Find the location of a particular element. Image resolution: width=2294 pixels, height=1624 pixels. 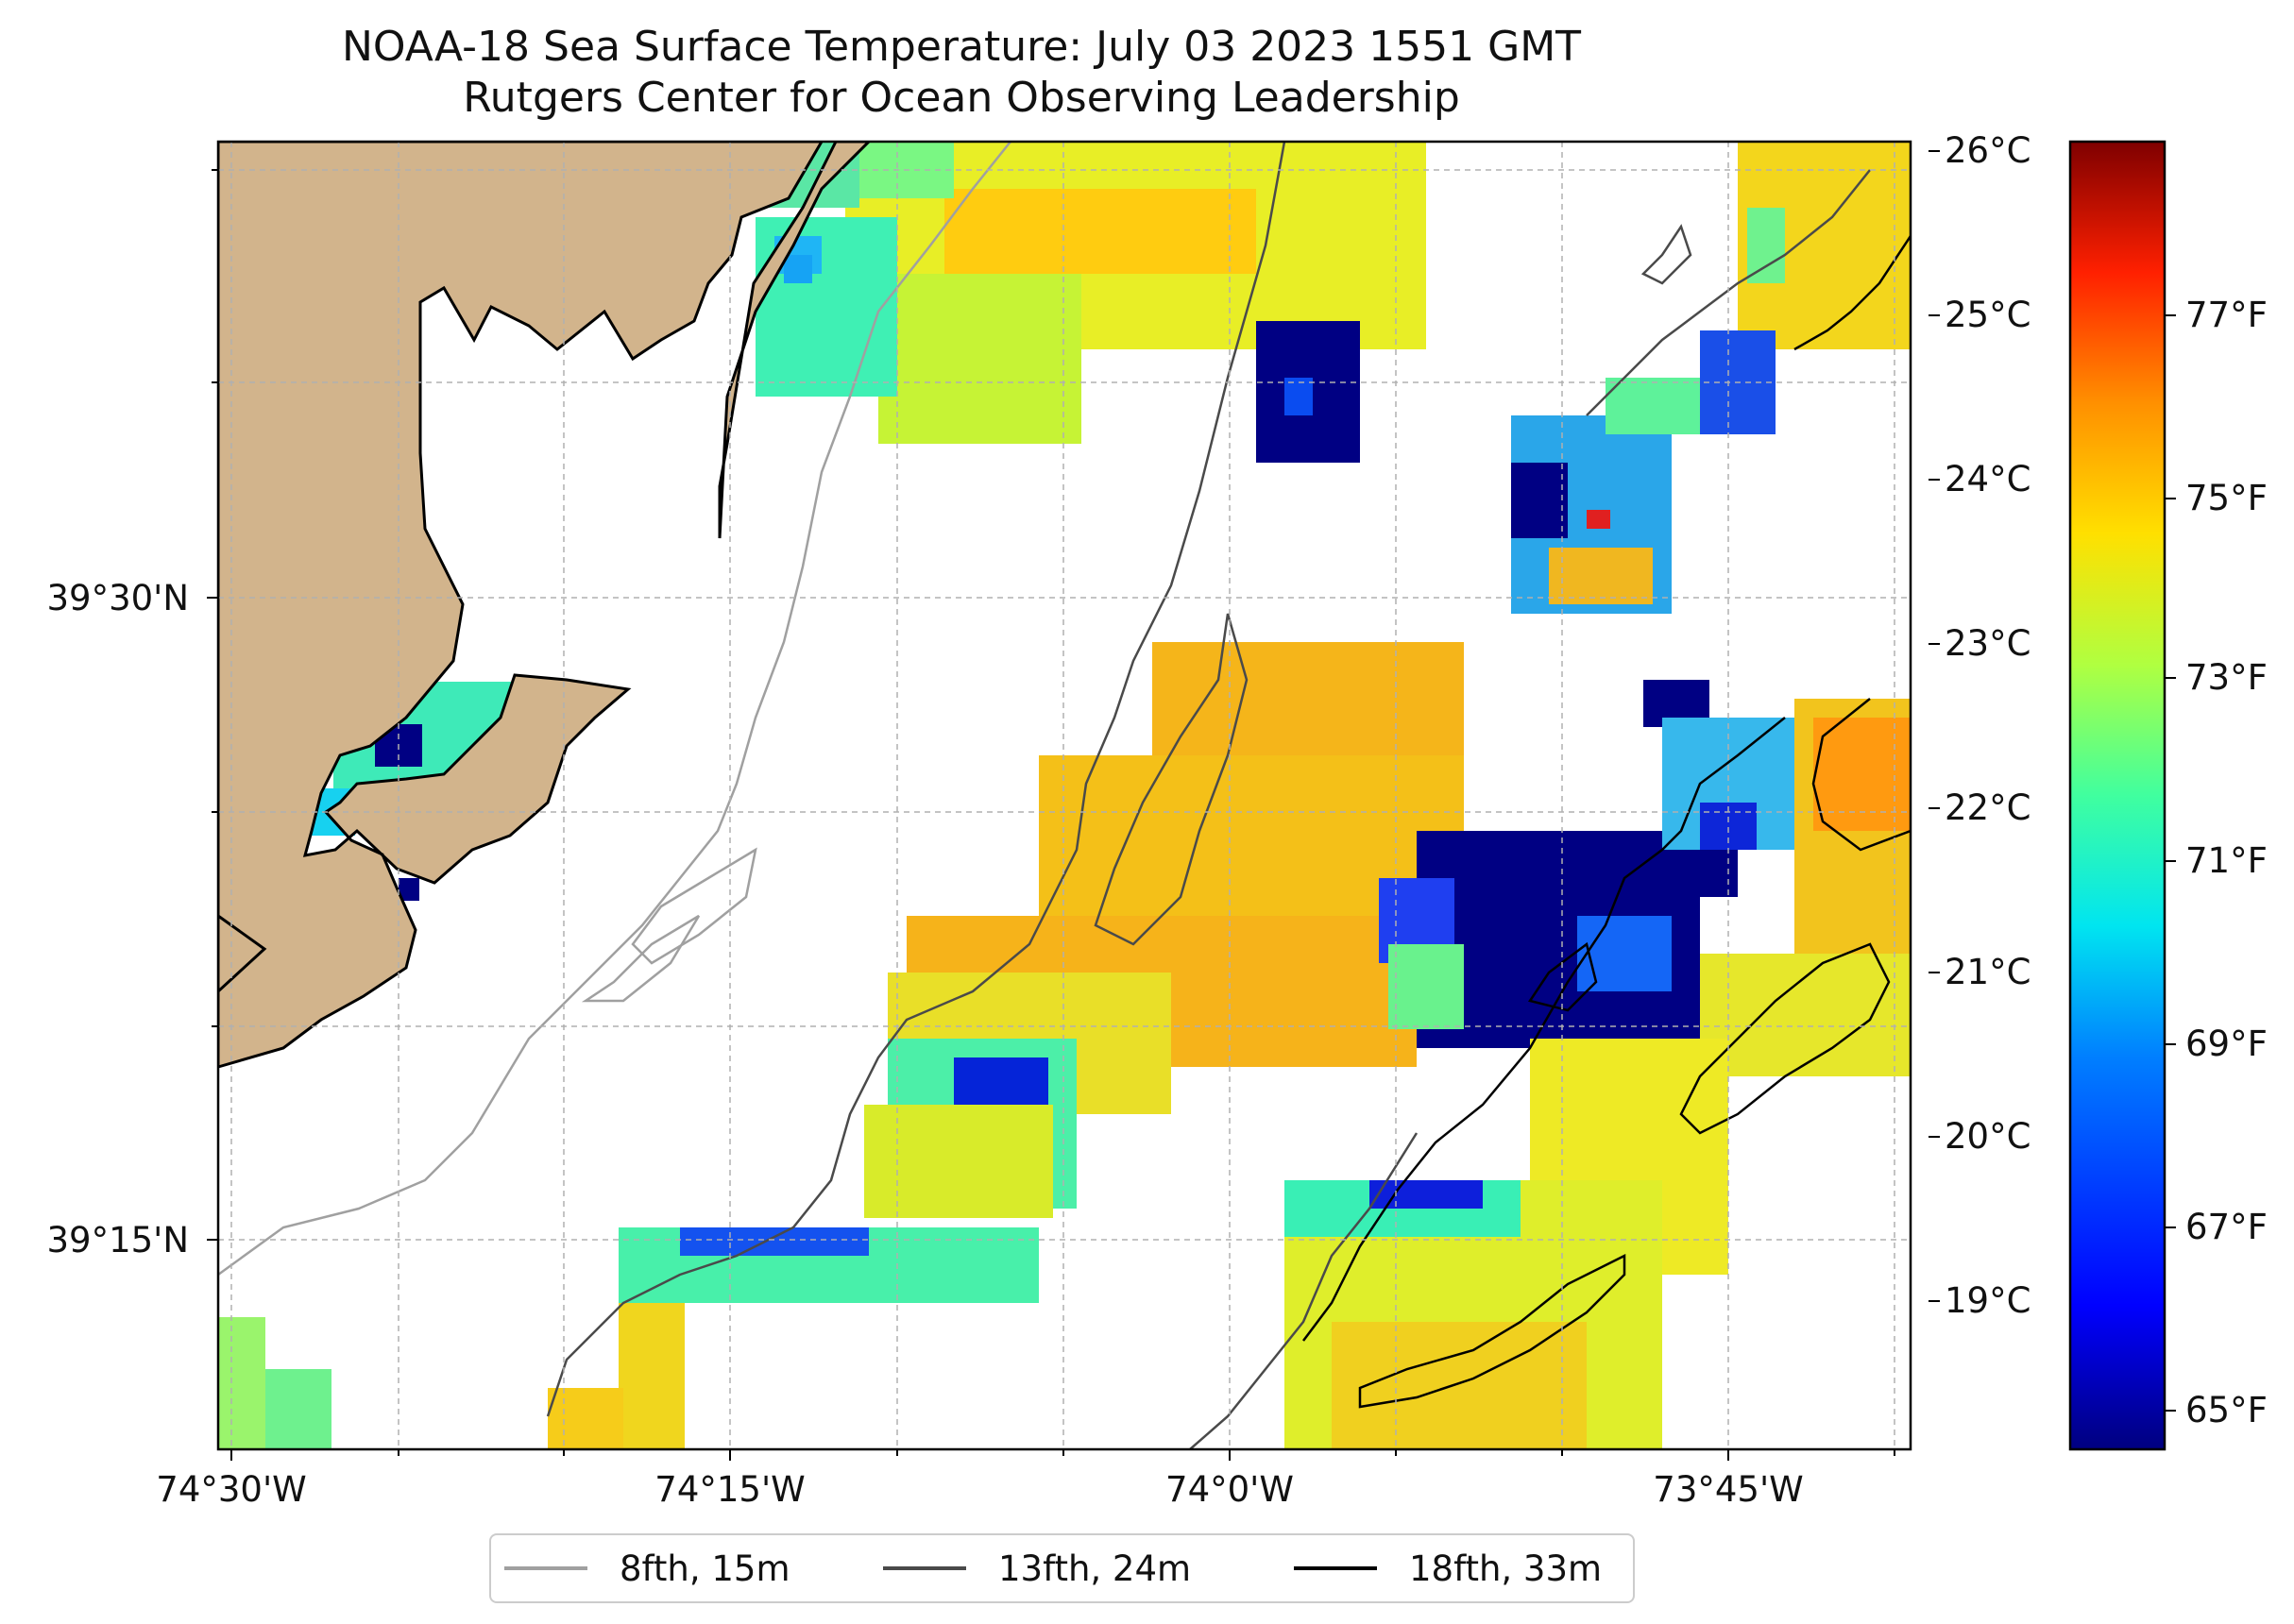

lat-label: 39°30'N is located at coordinates (117, 598).